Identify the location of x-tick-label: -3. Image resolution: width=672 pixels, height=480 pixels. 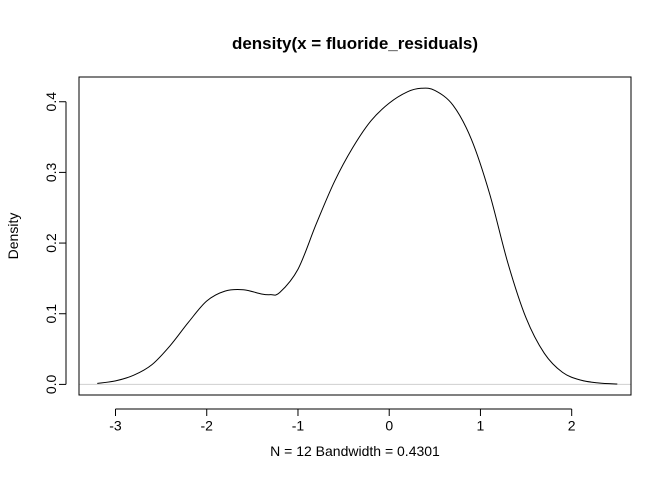
(115, 425).